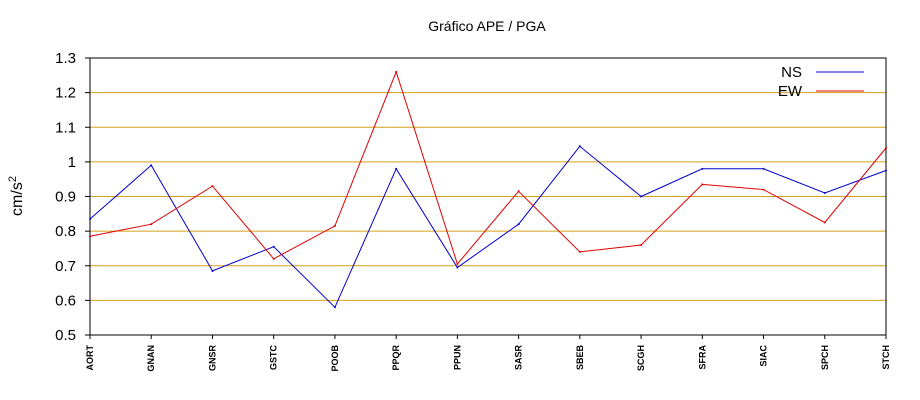 The image size is (920, 400). I want to click on y-axis-label-text: cm/s, so click(17, 199).